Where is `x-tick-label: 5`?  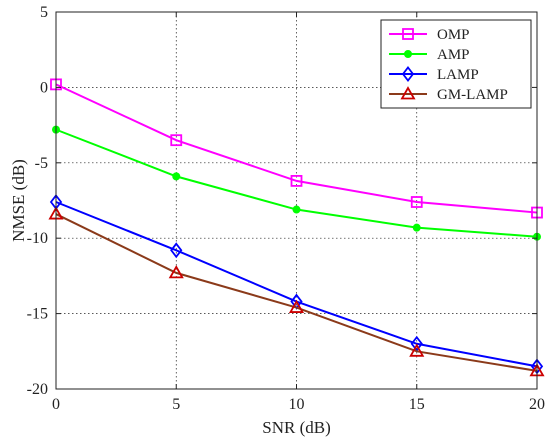 x-tick-label: 5 is located at coordinates (176, 404).